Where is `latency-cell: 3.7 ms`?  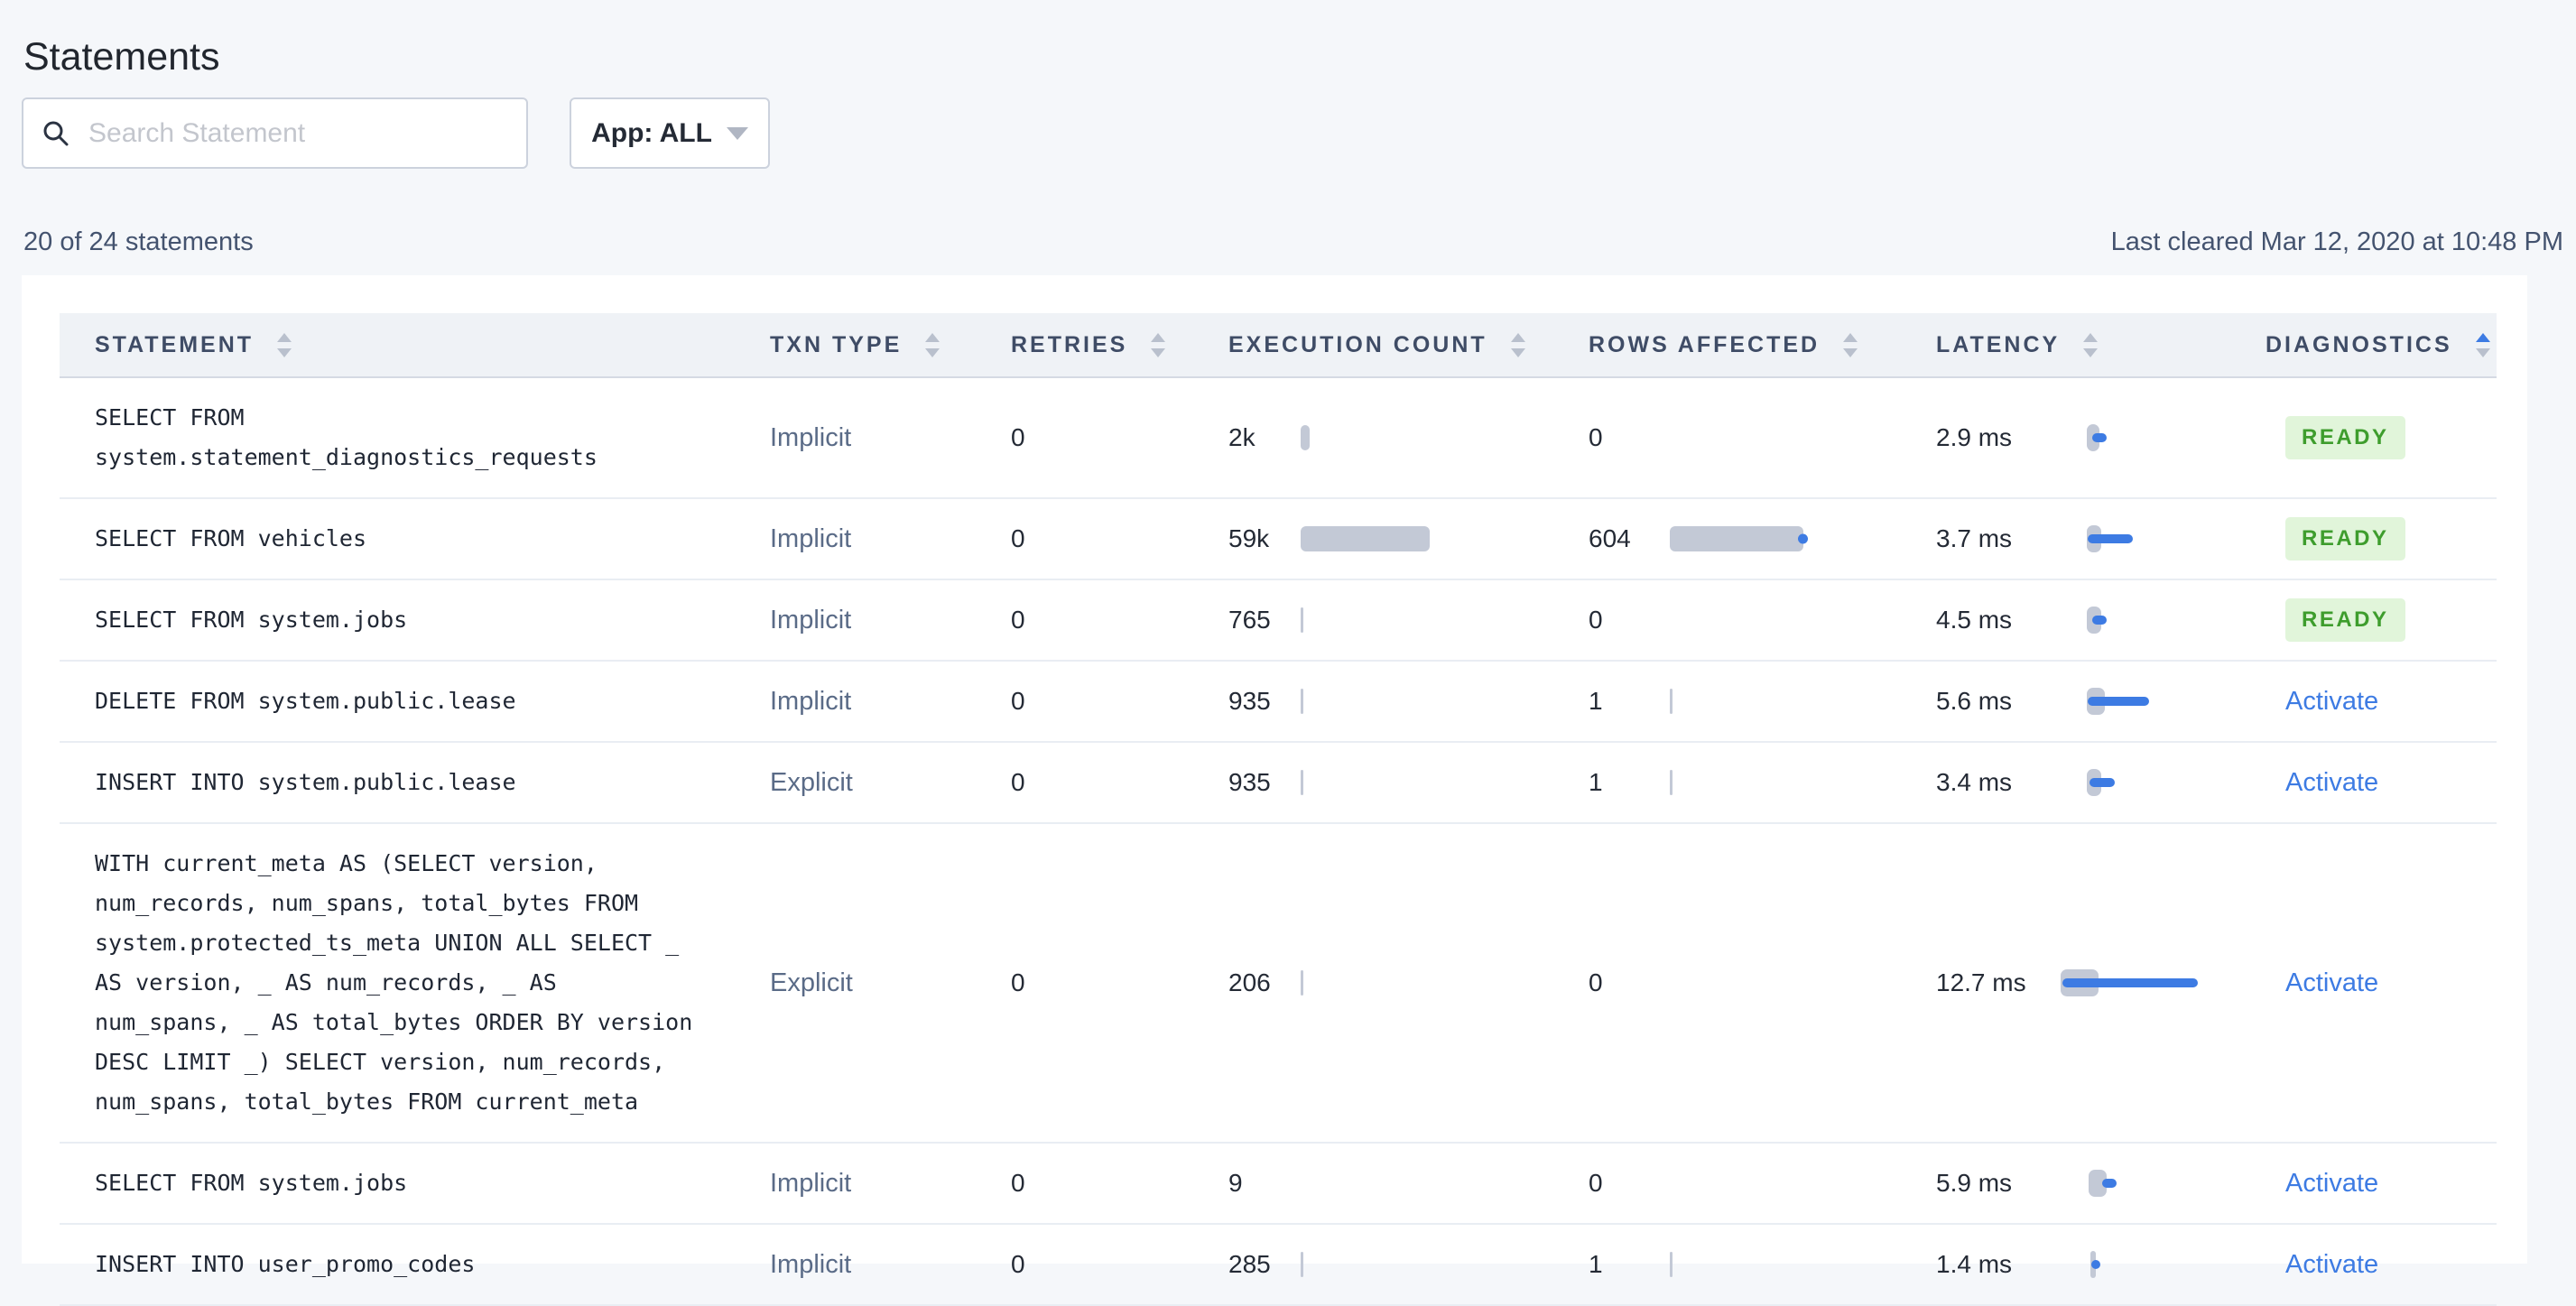
latency-cell: 3.7 ms is located at coordinates (2101, 538).